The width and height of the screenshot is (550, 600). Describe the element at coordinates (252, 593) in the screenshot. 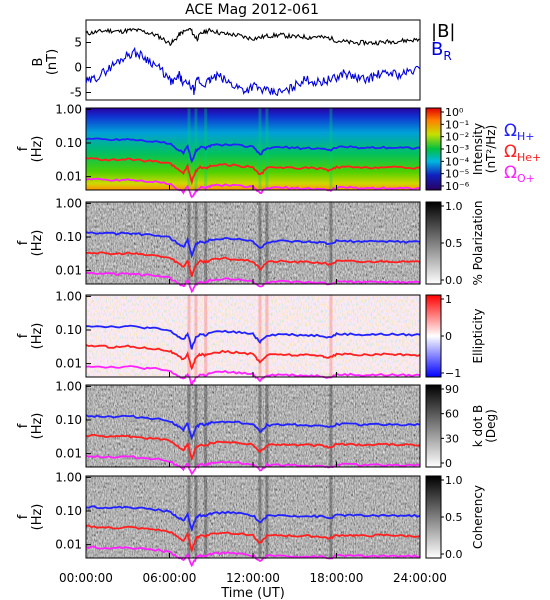

I see `x-axis-label: Time (UT)` at that location.